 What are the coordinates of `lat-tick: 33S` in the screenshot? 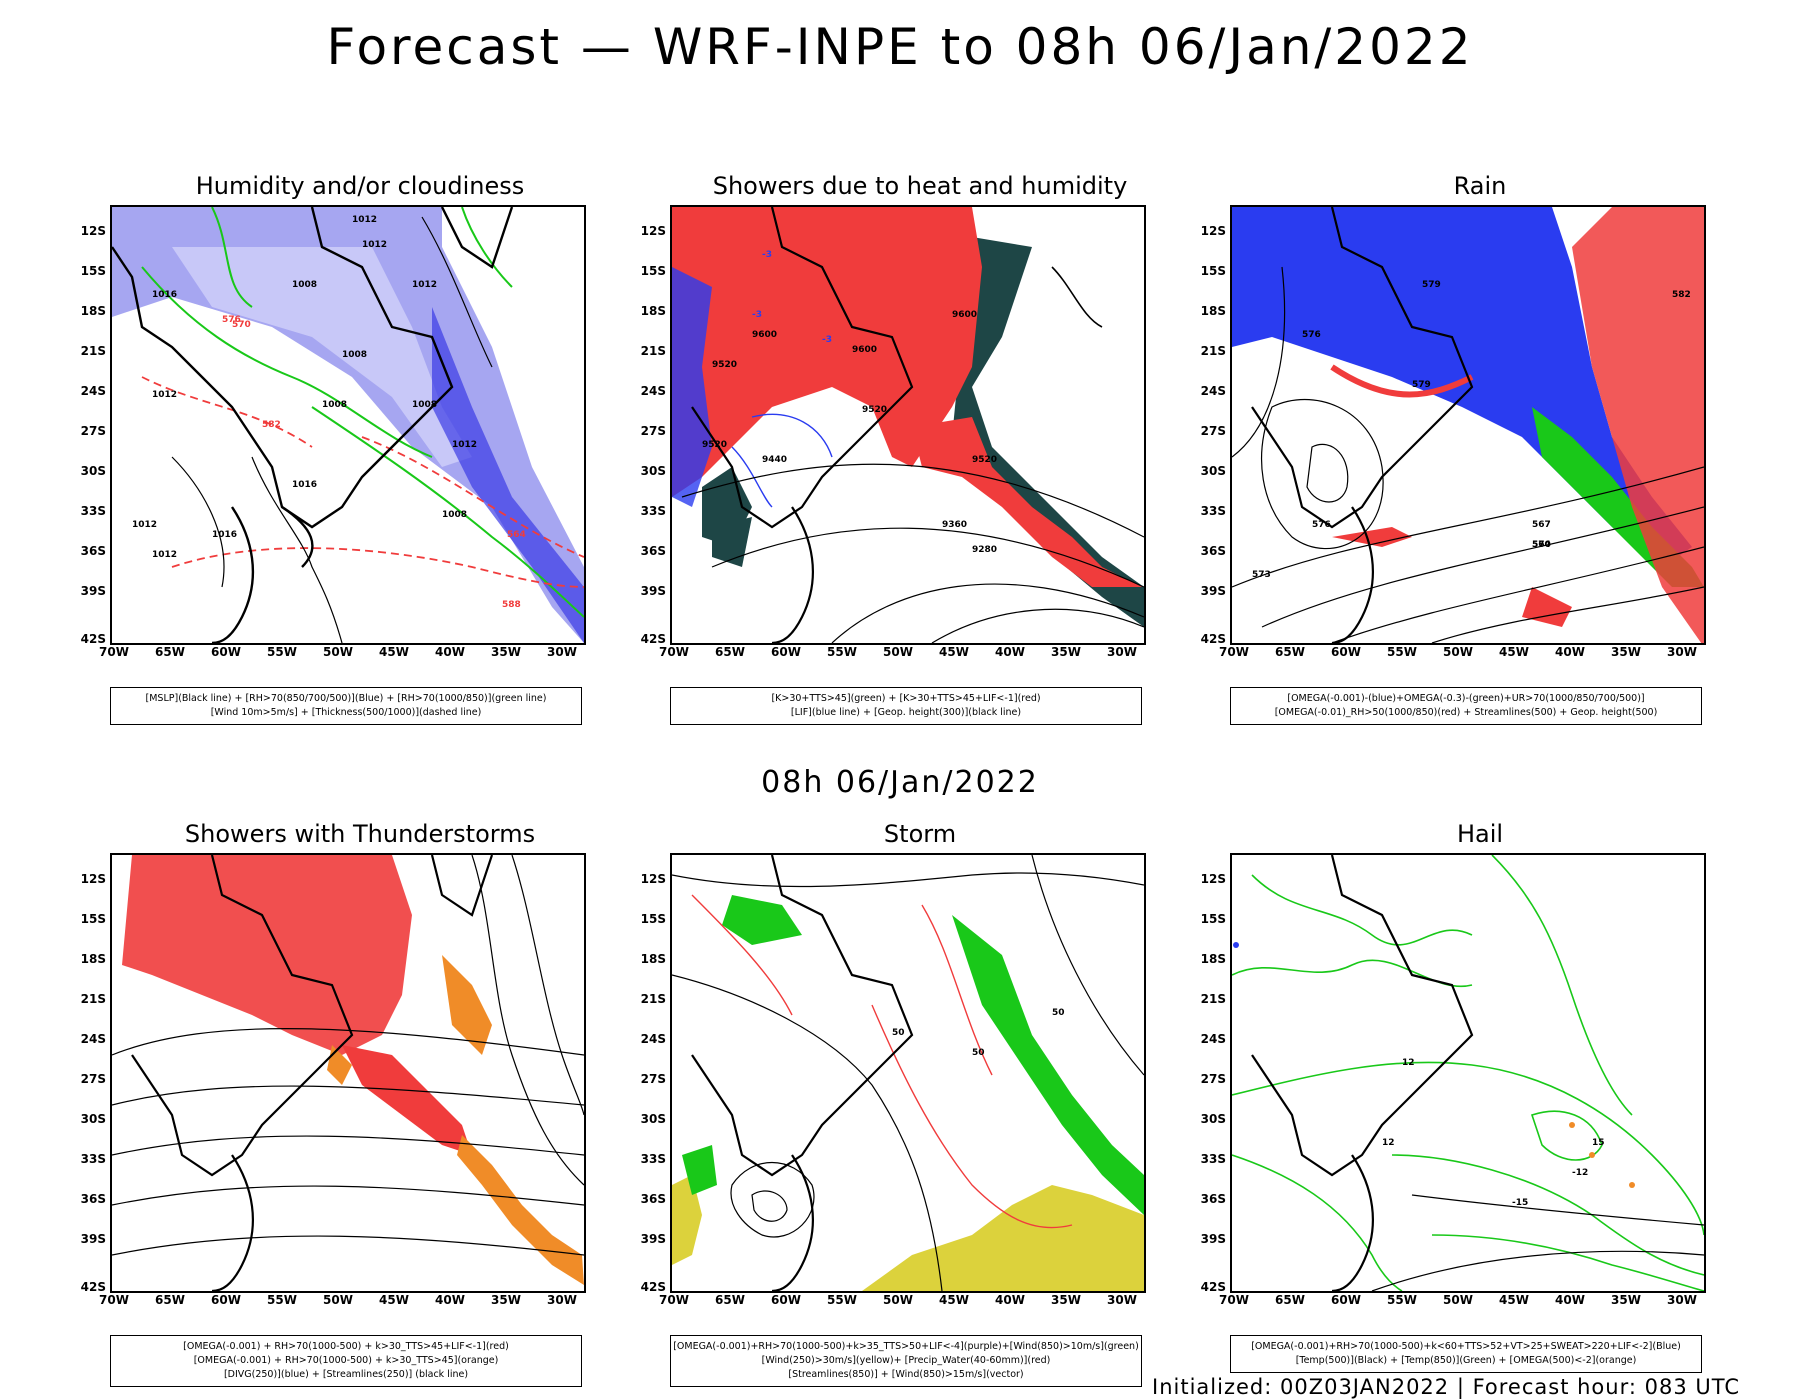 It's located at (1213, 1159).